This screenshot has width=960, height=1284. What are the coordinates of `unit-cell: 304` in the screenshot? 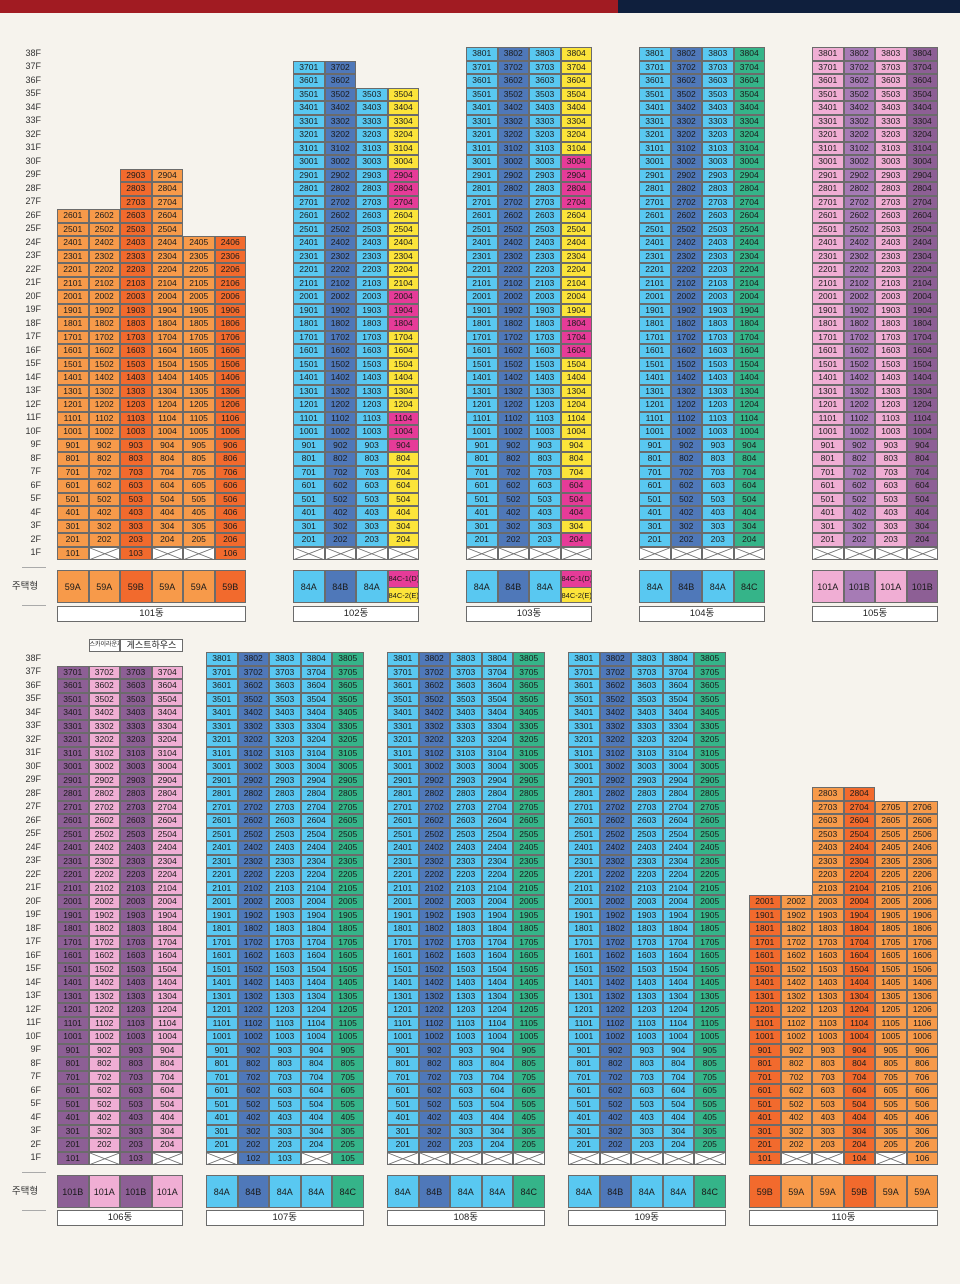 It's located at (167, 1131).